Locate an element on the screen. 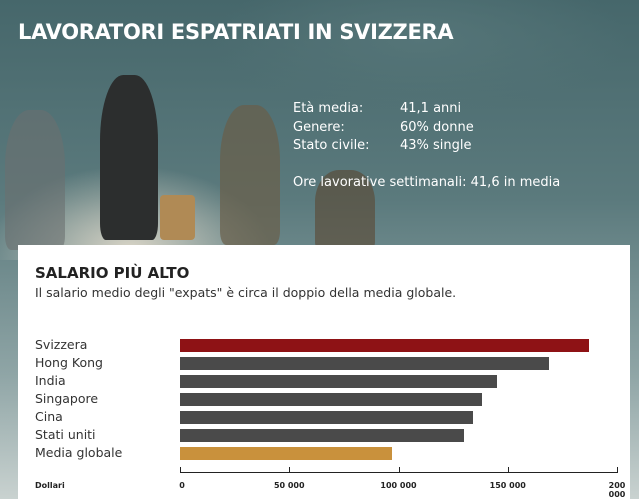  x-tick-label: 50 000 is located at coordinates (289, 485).